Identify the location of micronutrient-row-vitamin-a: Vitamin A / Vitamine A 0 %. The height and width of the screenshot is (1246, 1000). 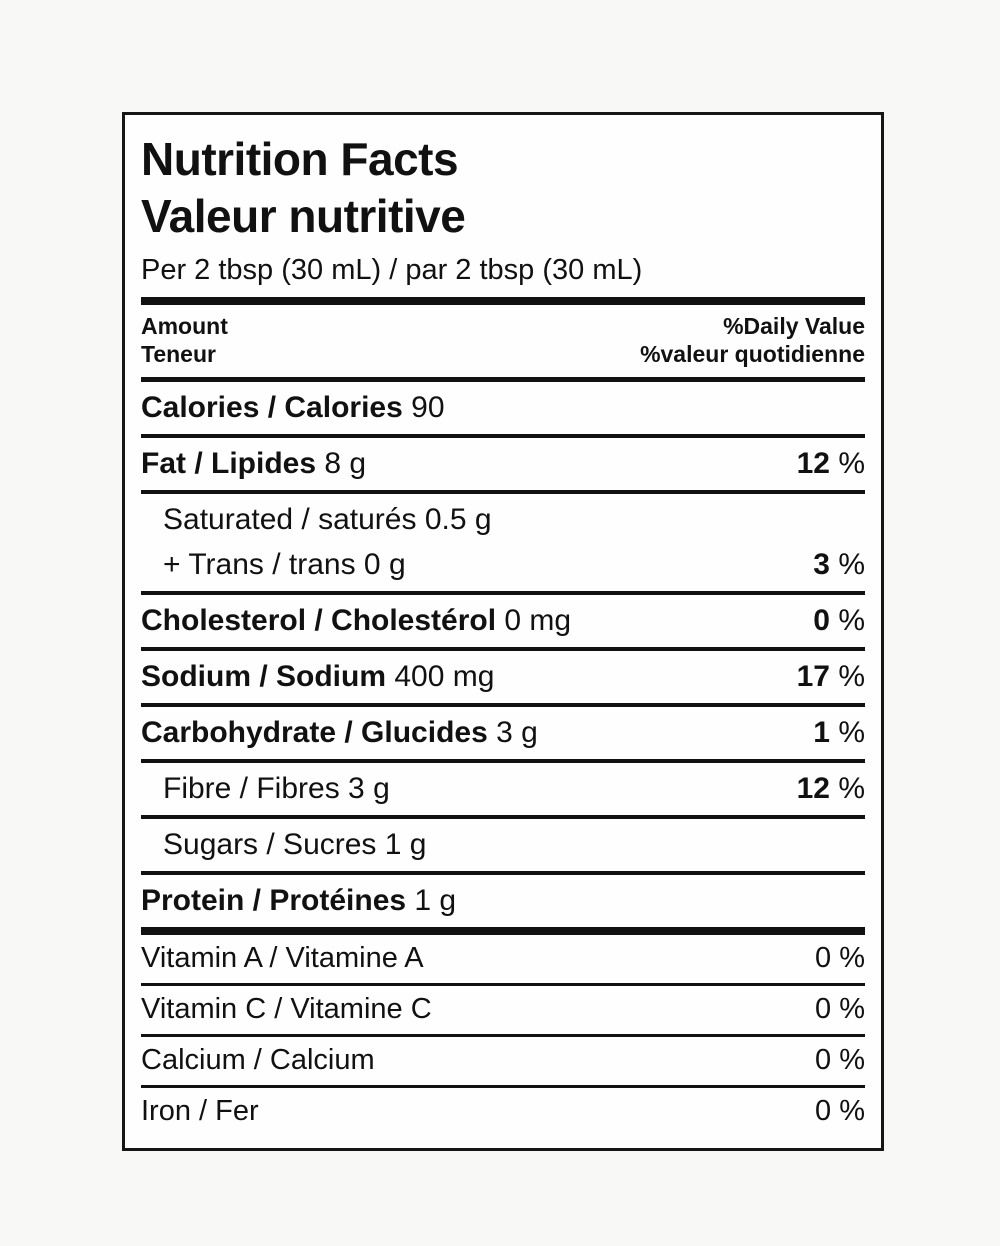
(503, 959).